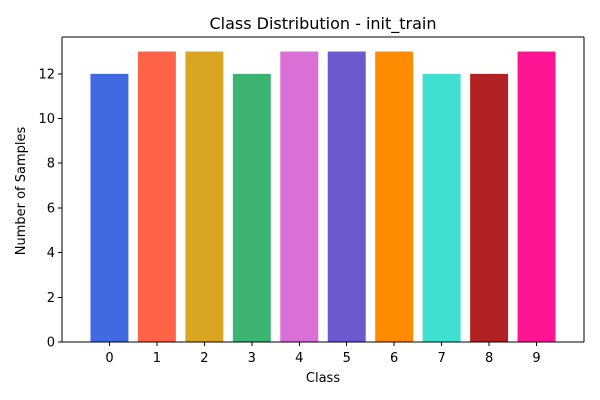  I want to click on x-tick-label-3: 3, so click(252, 358).